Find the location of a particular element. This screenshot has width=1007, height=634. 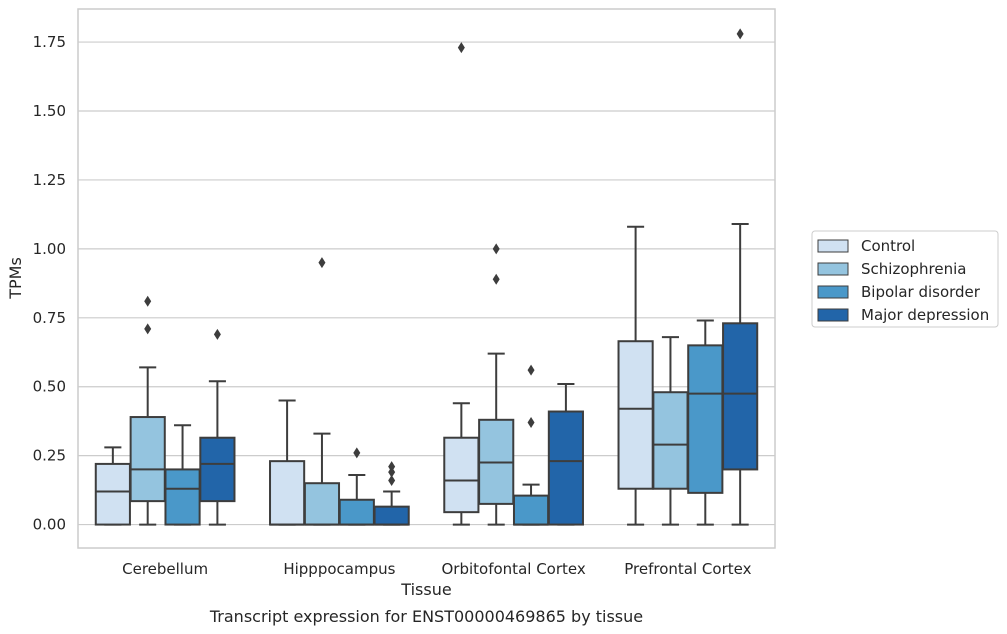

legend-label: Control is located at coordinates (888, 246).